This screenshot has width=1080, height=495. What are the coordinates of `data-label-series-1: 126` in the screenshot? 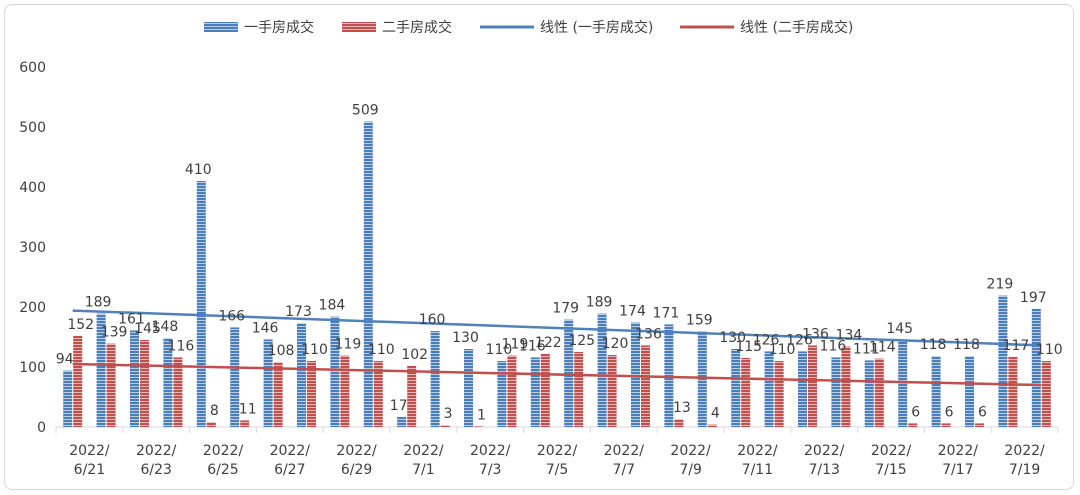 It's located at (766, 340).